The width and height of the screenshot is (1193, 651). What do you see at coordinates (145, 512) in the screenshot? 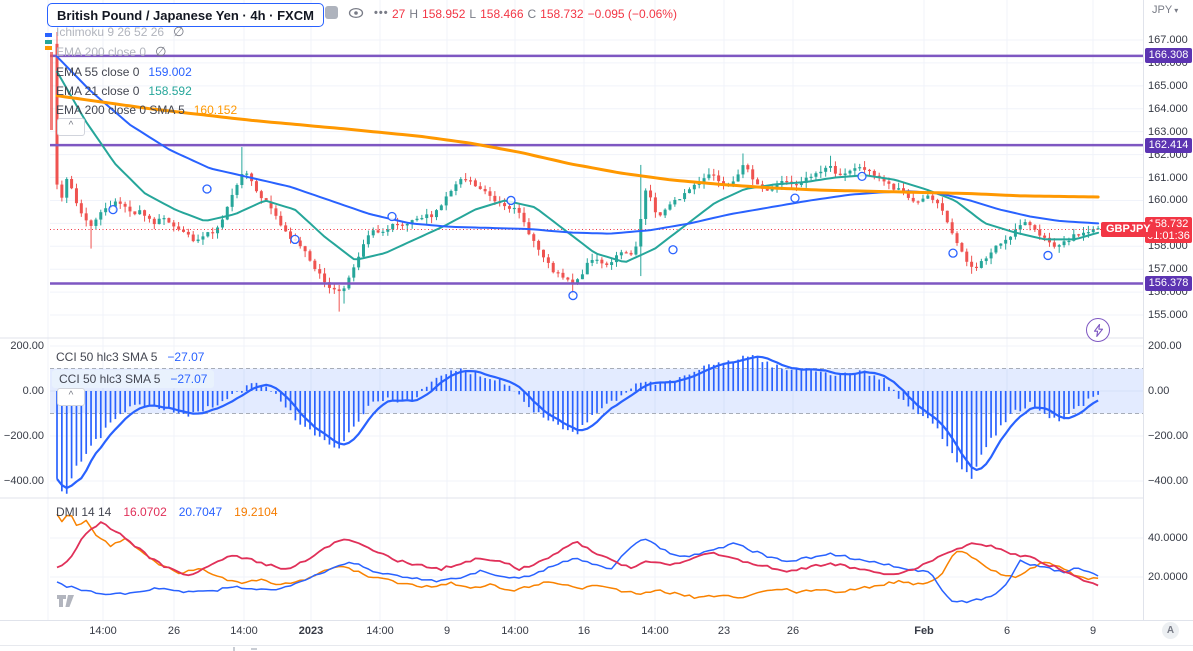
I see `dmi-value-crimson: 16.0702` at bounding box center [145, 512].